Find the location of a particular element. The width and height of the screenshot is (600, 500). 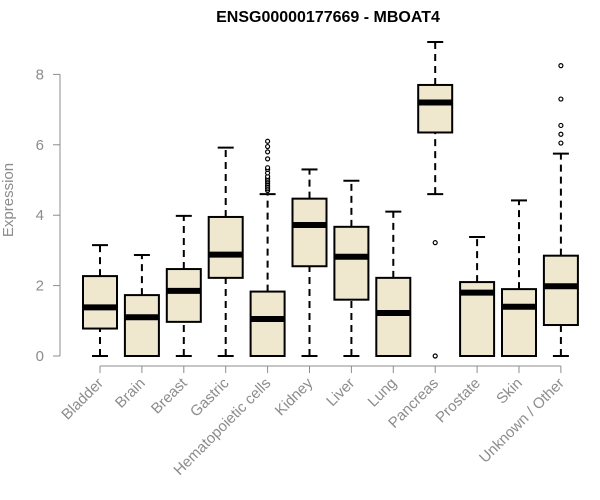

box-lung is located at coordinates (393, 283).